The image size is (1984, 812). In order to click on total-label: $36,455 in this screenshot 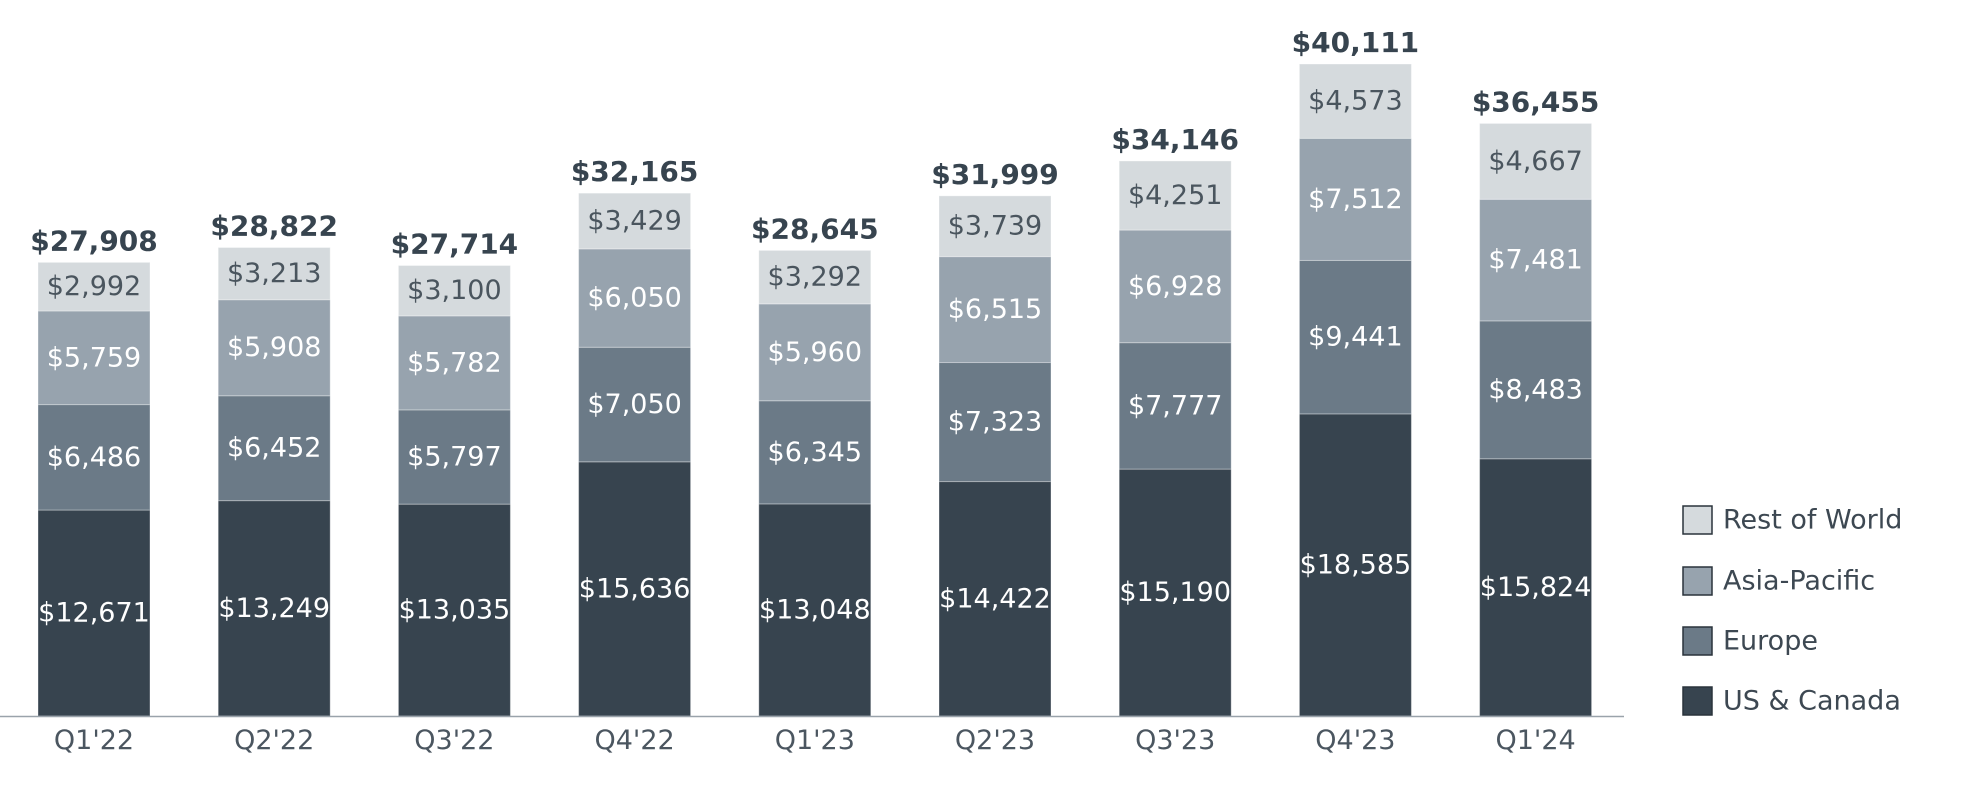, I will do `click(1536, 101)`.